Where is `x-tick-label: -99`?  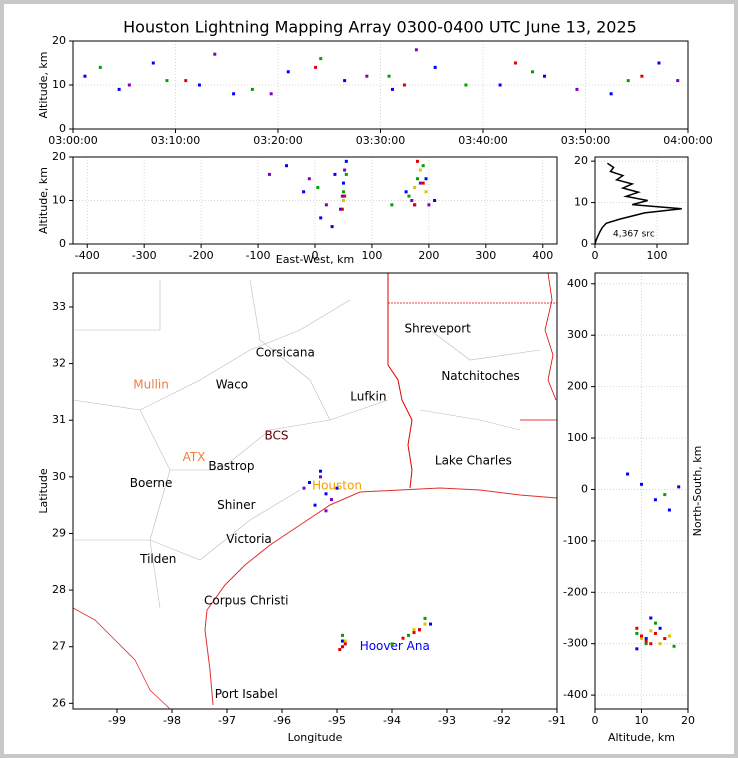 x-tick-label: -99 is located at coordinates (117, 720).